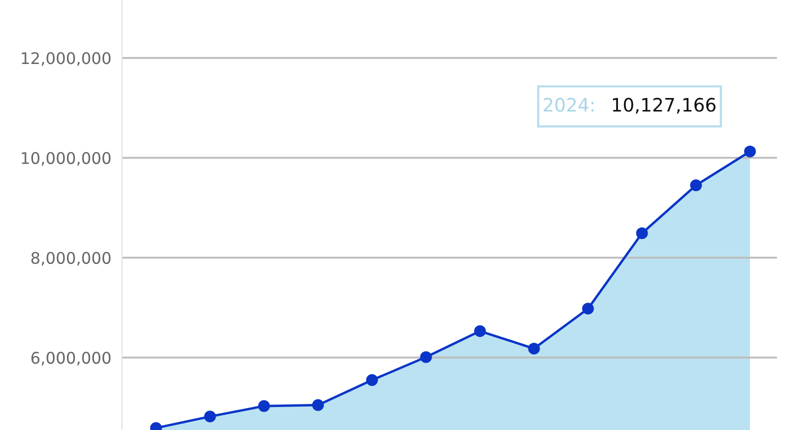 This screenshot has height=430, width=800. Describe the element at coordinates (569, 105) in the screenshot. I see `annotation: 2024:` at that location.